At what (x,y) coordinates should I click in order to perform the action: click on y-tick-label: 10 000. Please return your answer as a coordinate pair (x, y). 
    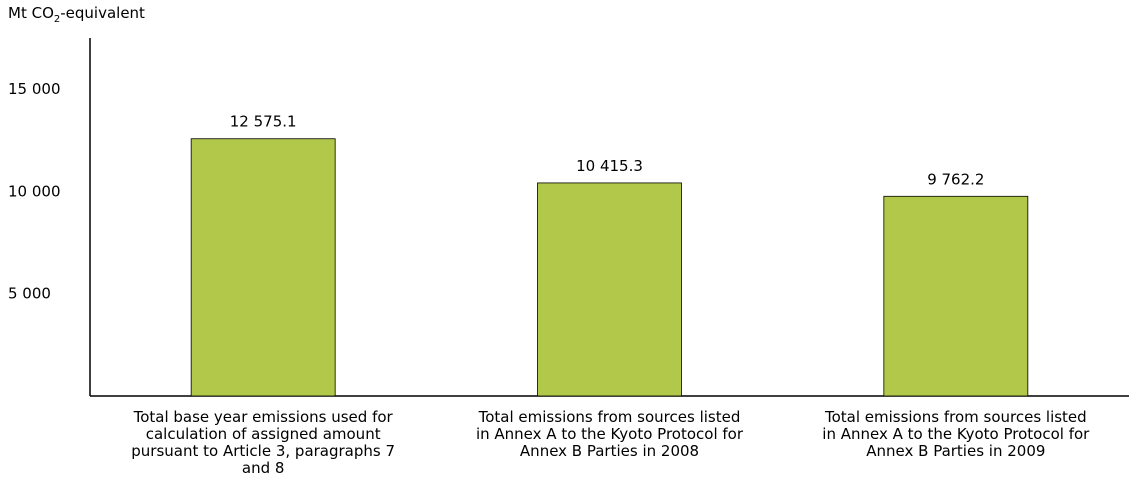
    Looking at the image, I should click on (34, 191).